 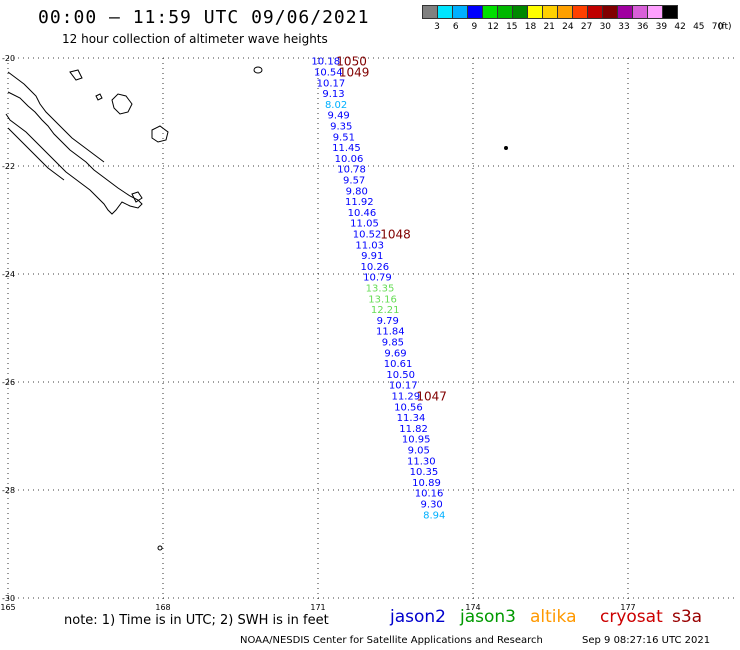 What do you see at coordinates (605, 27) in the screenshot?
I see `color-scale-label: 30` at bounding box center [605, 27].